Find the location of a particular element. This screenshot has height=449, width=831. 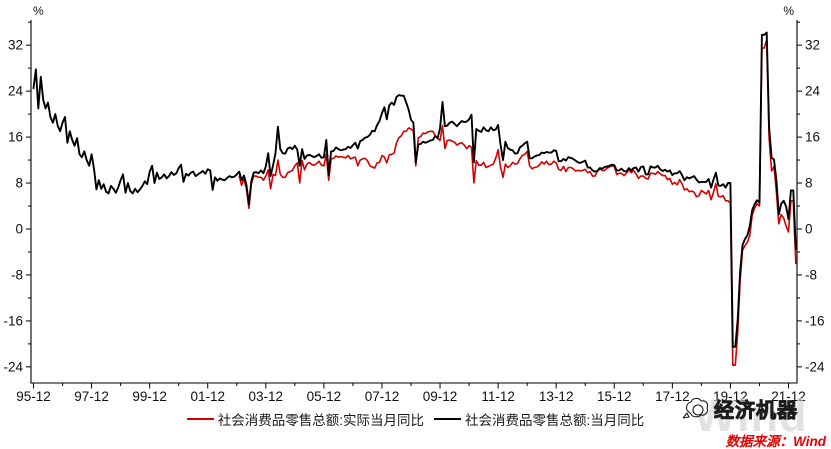

machine-doodle-icon is located at coordinates (696, 408).